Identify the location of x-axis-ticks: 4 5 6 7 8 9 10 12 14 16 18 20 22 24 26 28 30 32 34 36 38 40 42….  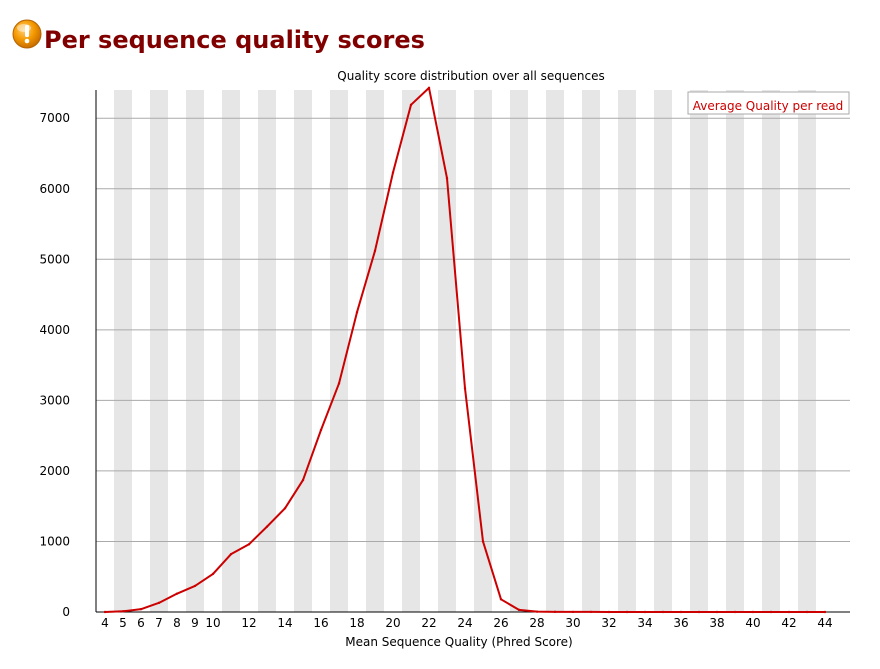
(466, 623).